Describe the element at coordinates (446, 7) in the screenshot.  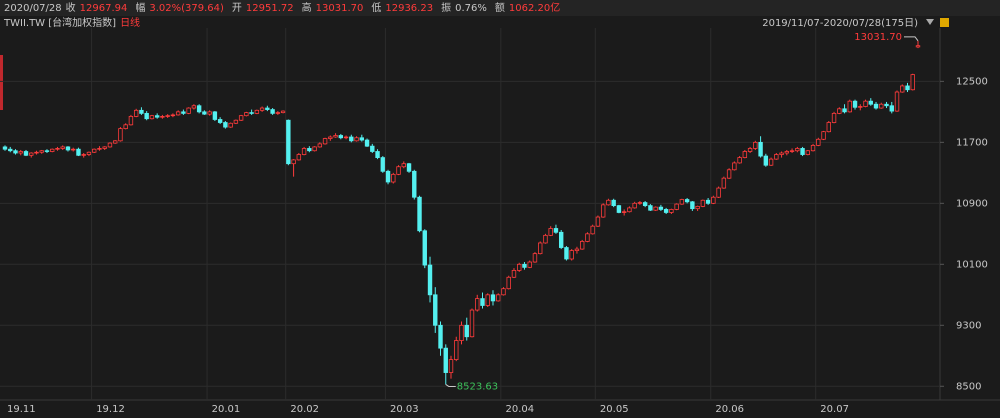
I see `field-label: 振` at that location.